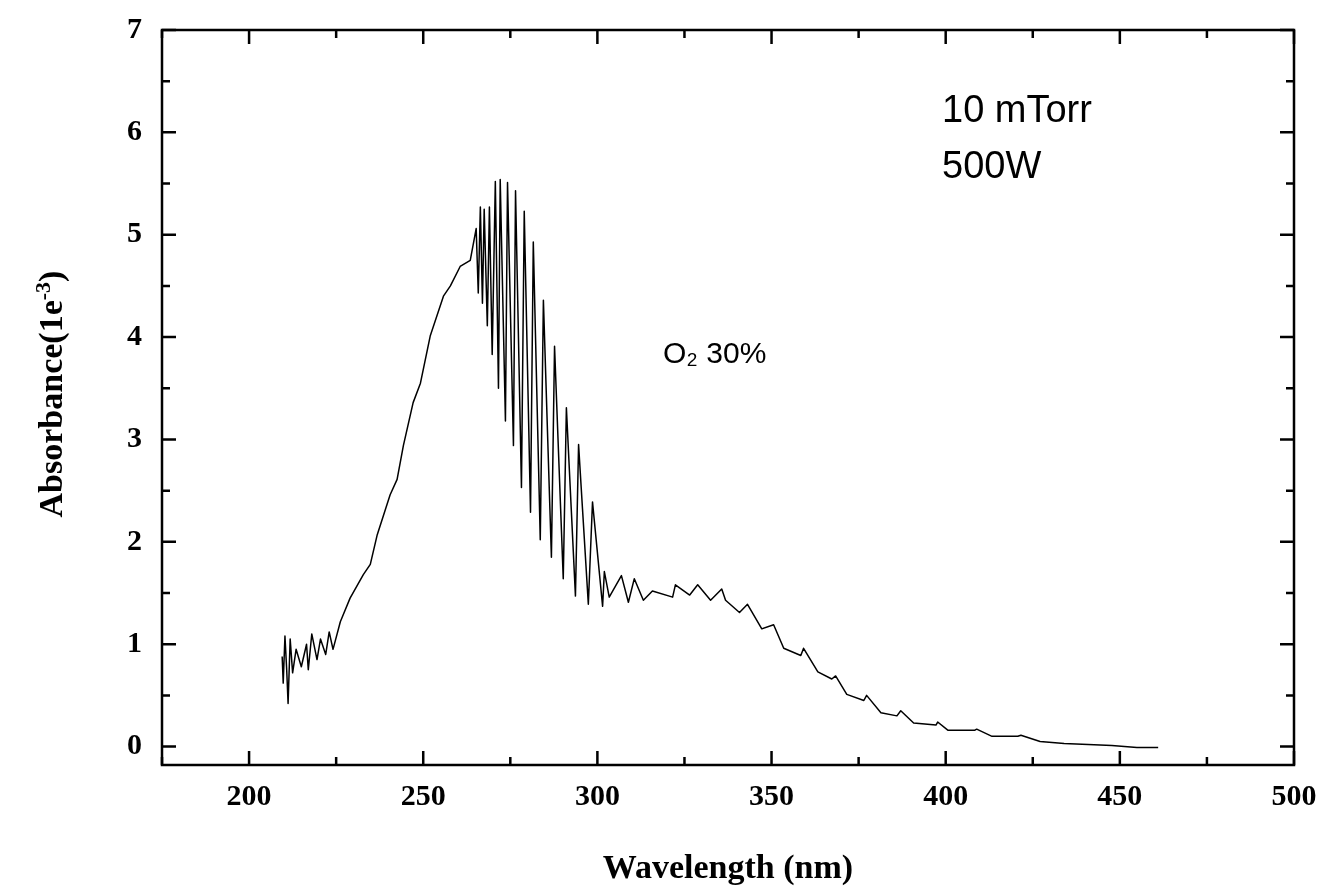 The image size is (1337, 894). Describe the element at coordinates (134, 334) in the screenshot. I see `y-tick-label: 4` at that location.